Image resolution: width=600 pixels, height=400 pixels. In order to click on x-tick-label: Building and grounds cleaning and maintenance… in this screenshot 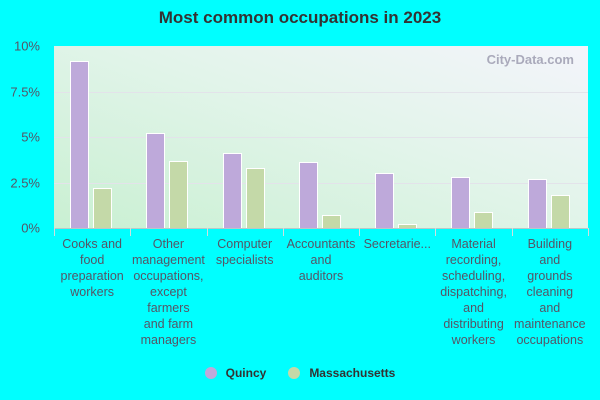, I will do `click(550, 292)`.